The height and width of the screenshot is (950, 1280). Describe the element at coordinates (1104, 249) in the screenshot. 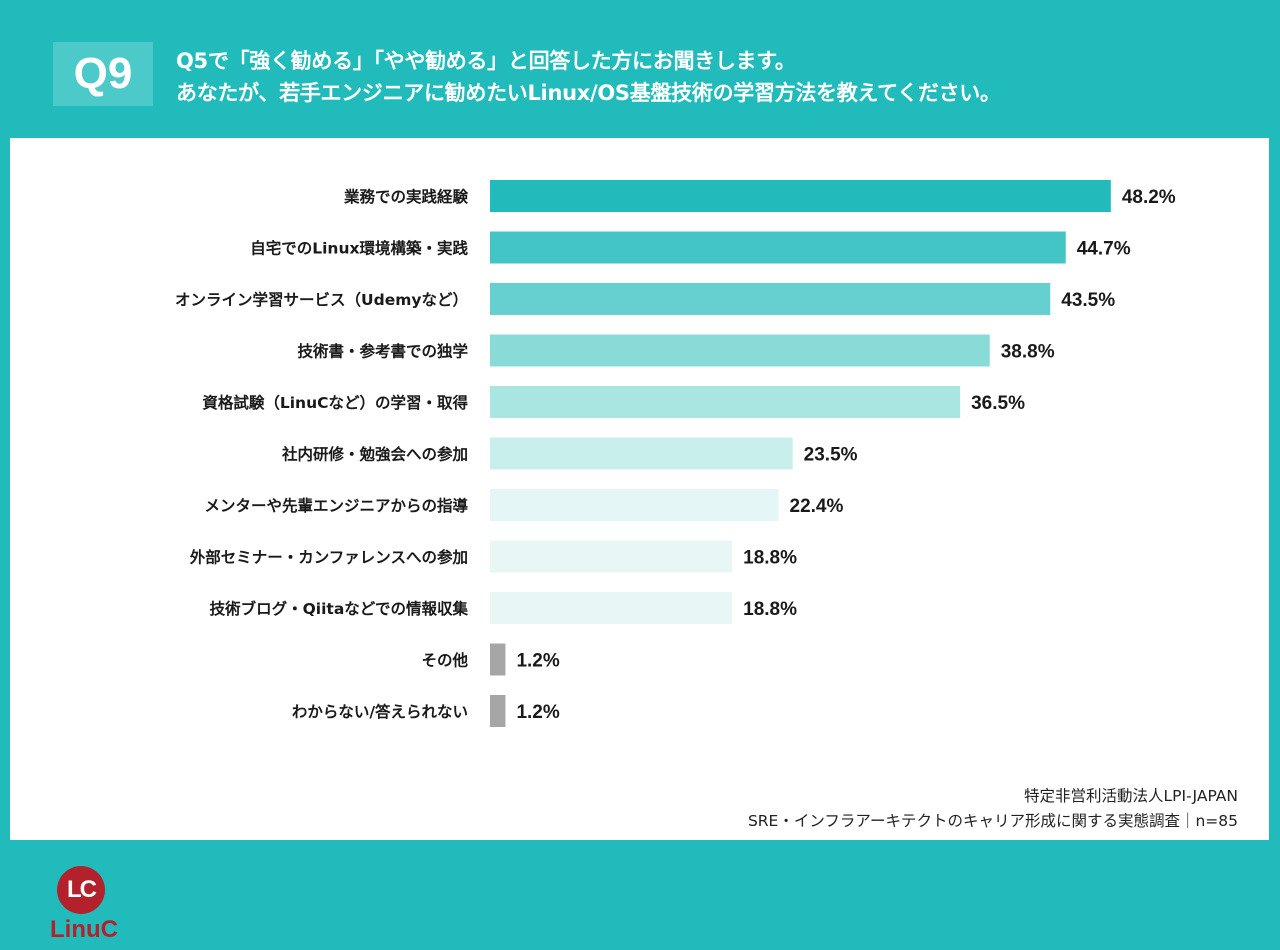

I see `value-label: 44.7%` at that location.